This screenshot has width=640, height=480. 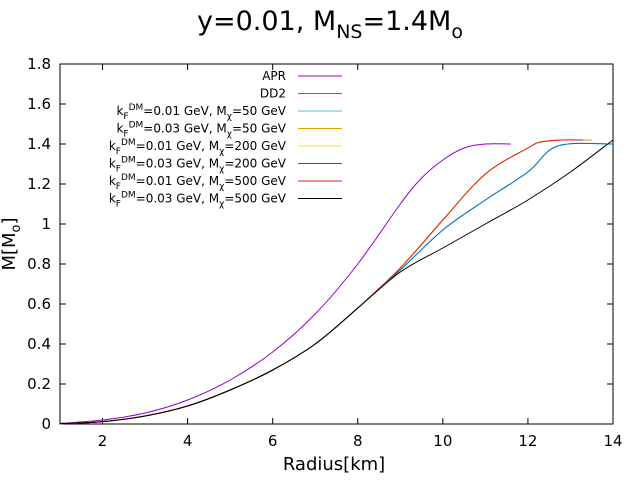 I want to click on x-tick-label: 8, so click(x=358, y=441).